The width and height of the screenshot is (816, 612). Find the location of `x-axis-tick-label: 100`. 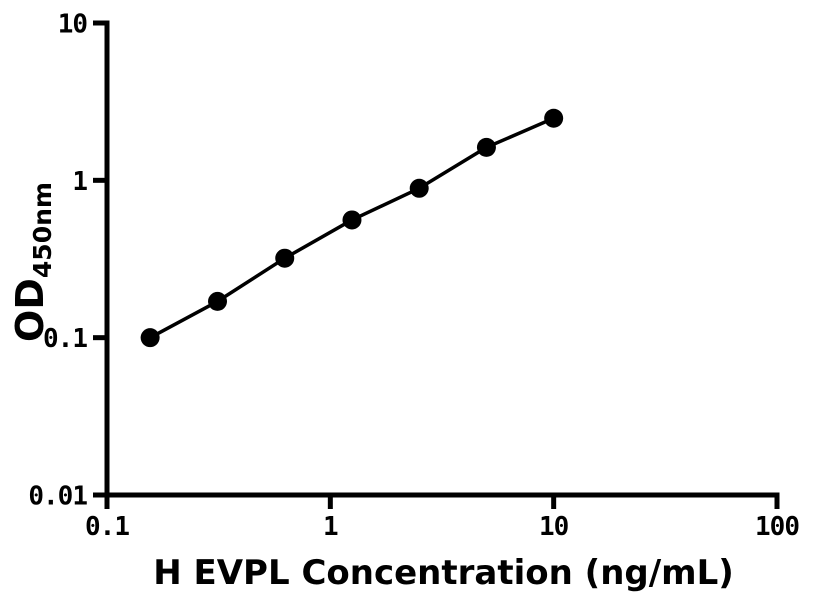

x-axis-tick-label: 100 is located at coordinates (777, 527).